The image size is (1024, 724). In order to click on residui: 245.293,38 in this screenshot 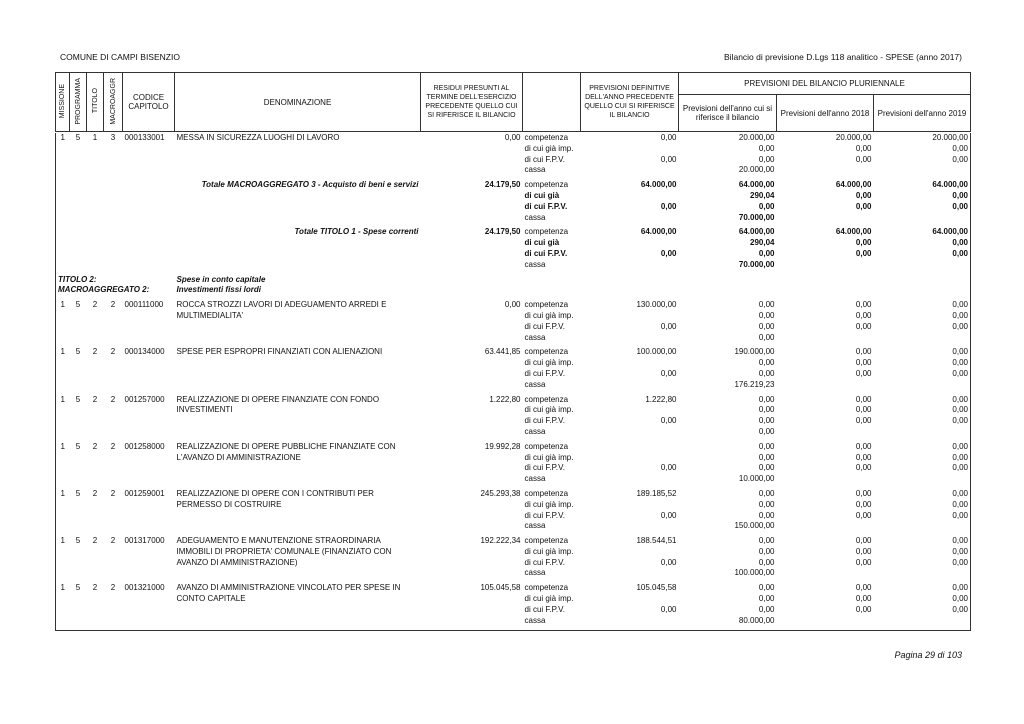, I will do `click(500, 493)`.